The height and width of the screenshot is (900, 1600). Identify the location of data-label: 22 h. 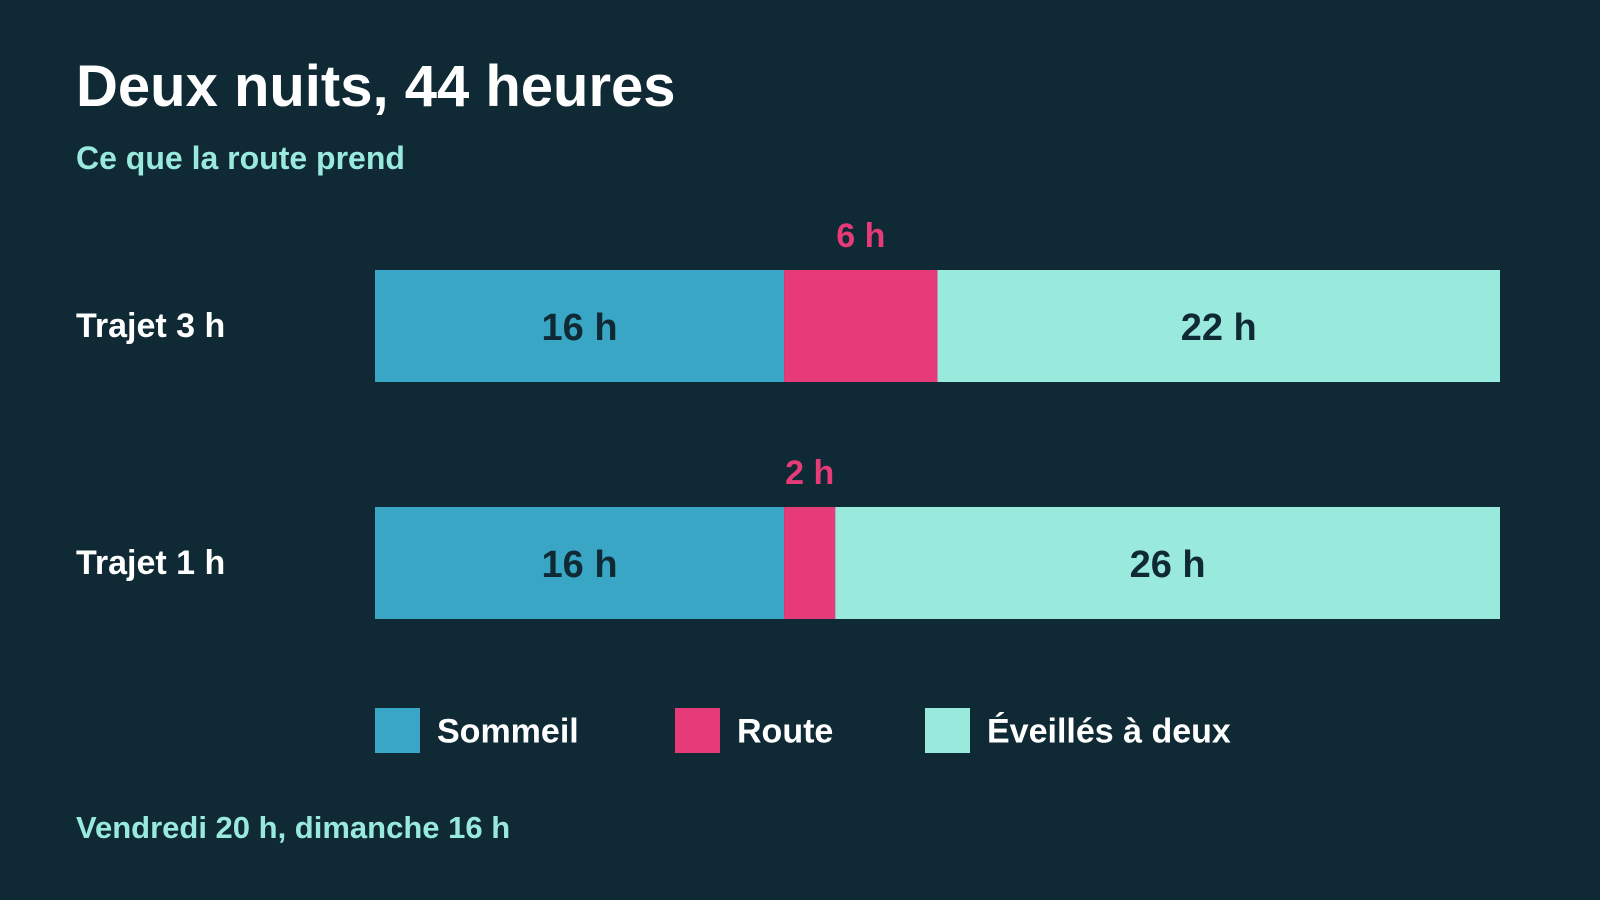
(1219, 328).